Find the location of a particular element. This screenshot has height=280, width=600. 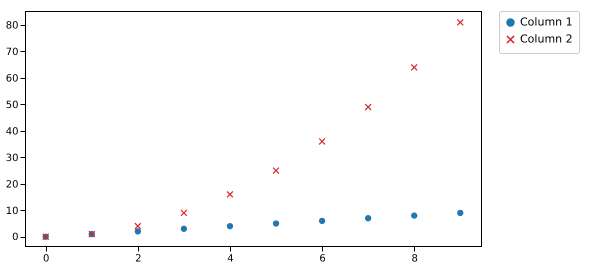

y-tick-label: 30 is located at coordinates (12, 158).